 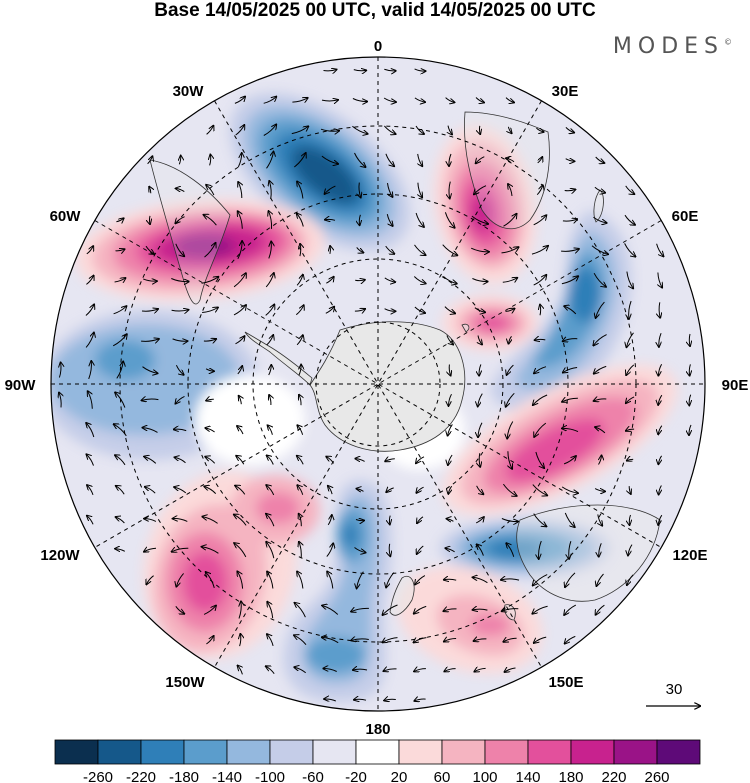 I want to click on lon-label-30w: 30W, so click(x=189, y=91).